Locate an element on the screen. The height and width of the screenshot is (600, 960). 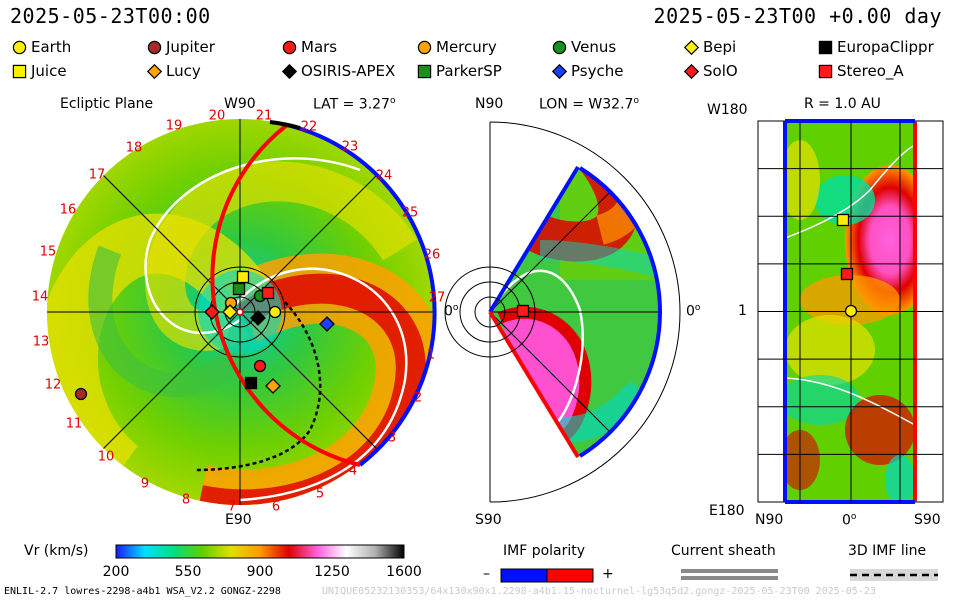
legend-item-europaclippr: EuropaClippr is located at coordinates (876, 47).